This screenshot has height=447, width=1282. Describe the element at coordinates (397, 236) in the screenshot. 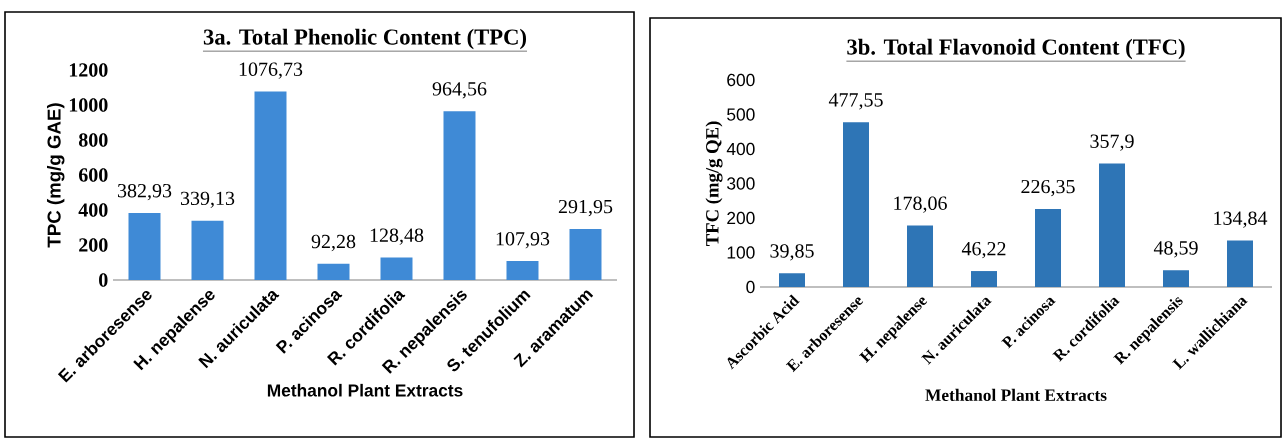

I see `data-label: 128,48` at that location.